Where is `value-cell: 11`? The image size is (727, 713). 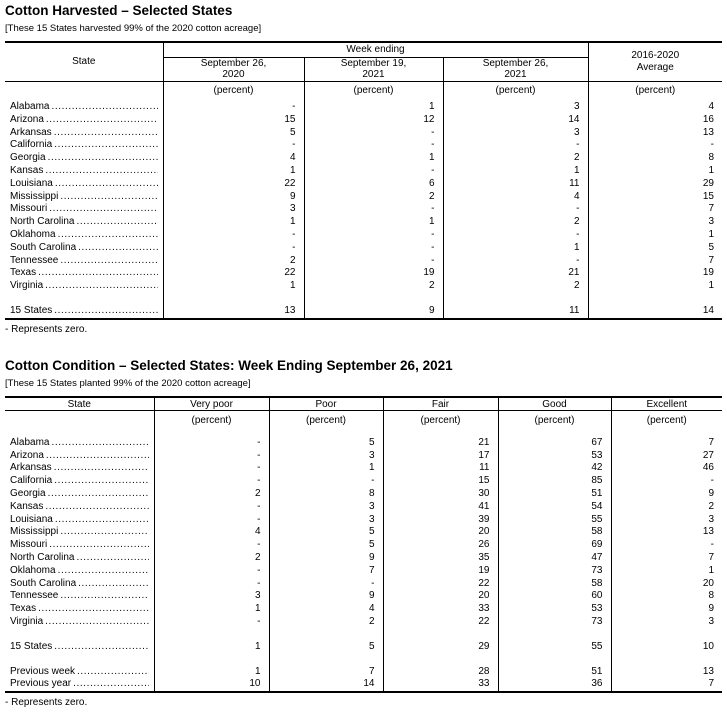 value-cell: 11 is located at coordinates (440, 469).